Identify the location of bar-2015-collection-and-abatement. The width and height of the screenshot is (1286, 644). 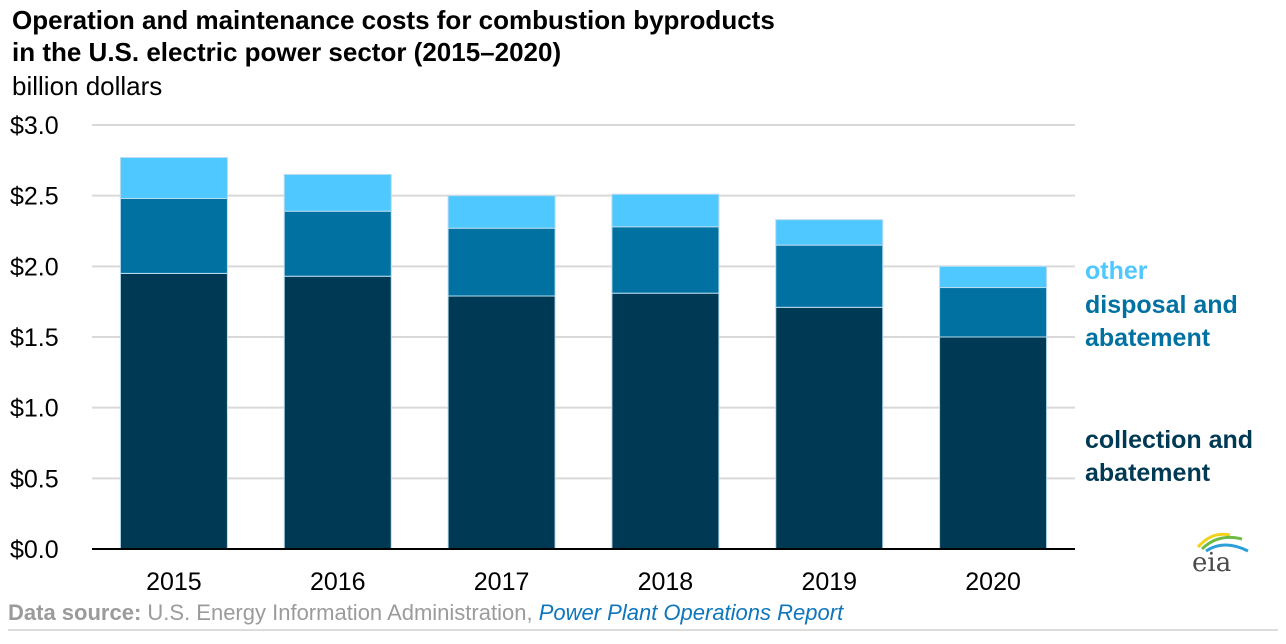
(173, 411).